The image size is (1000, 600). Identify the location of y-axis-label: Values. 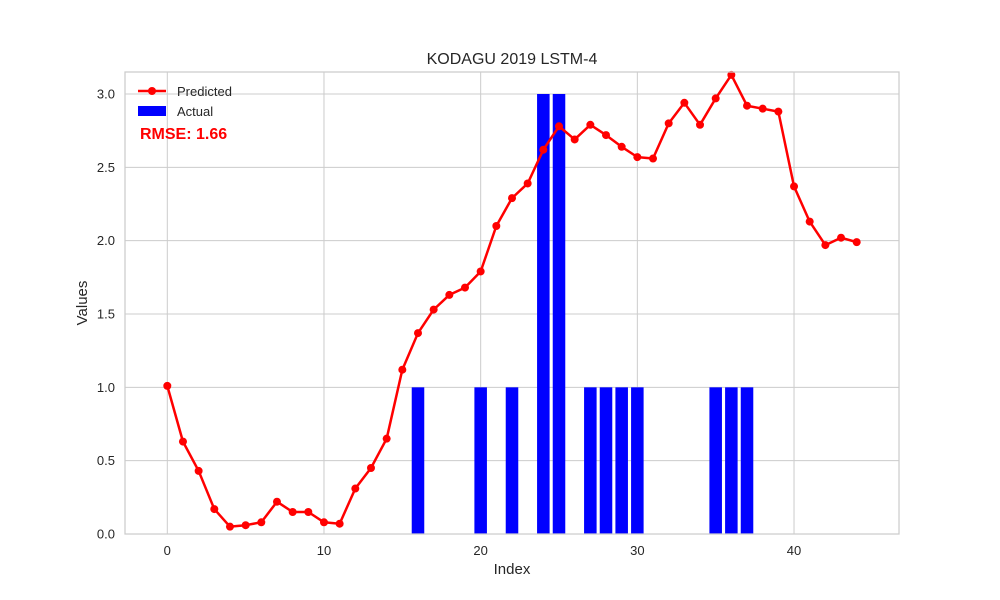
(82, 303).